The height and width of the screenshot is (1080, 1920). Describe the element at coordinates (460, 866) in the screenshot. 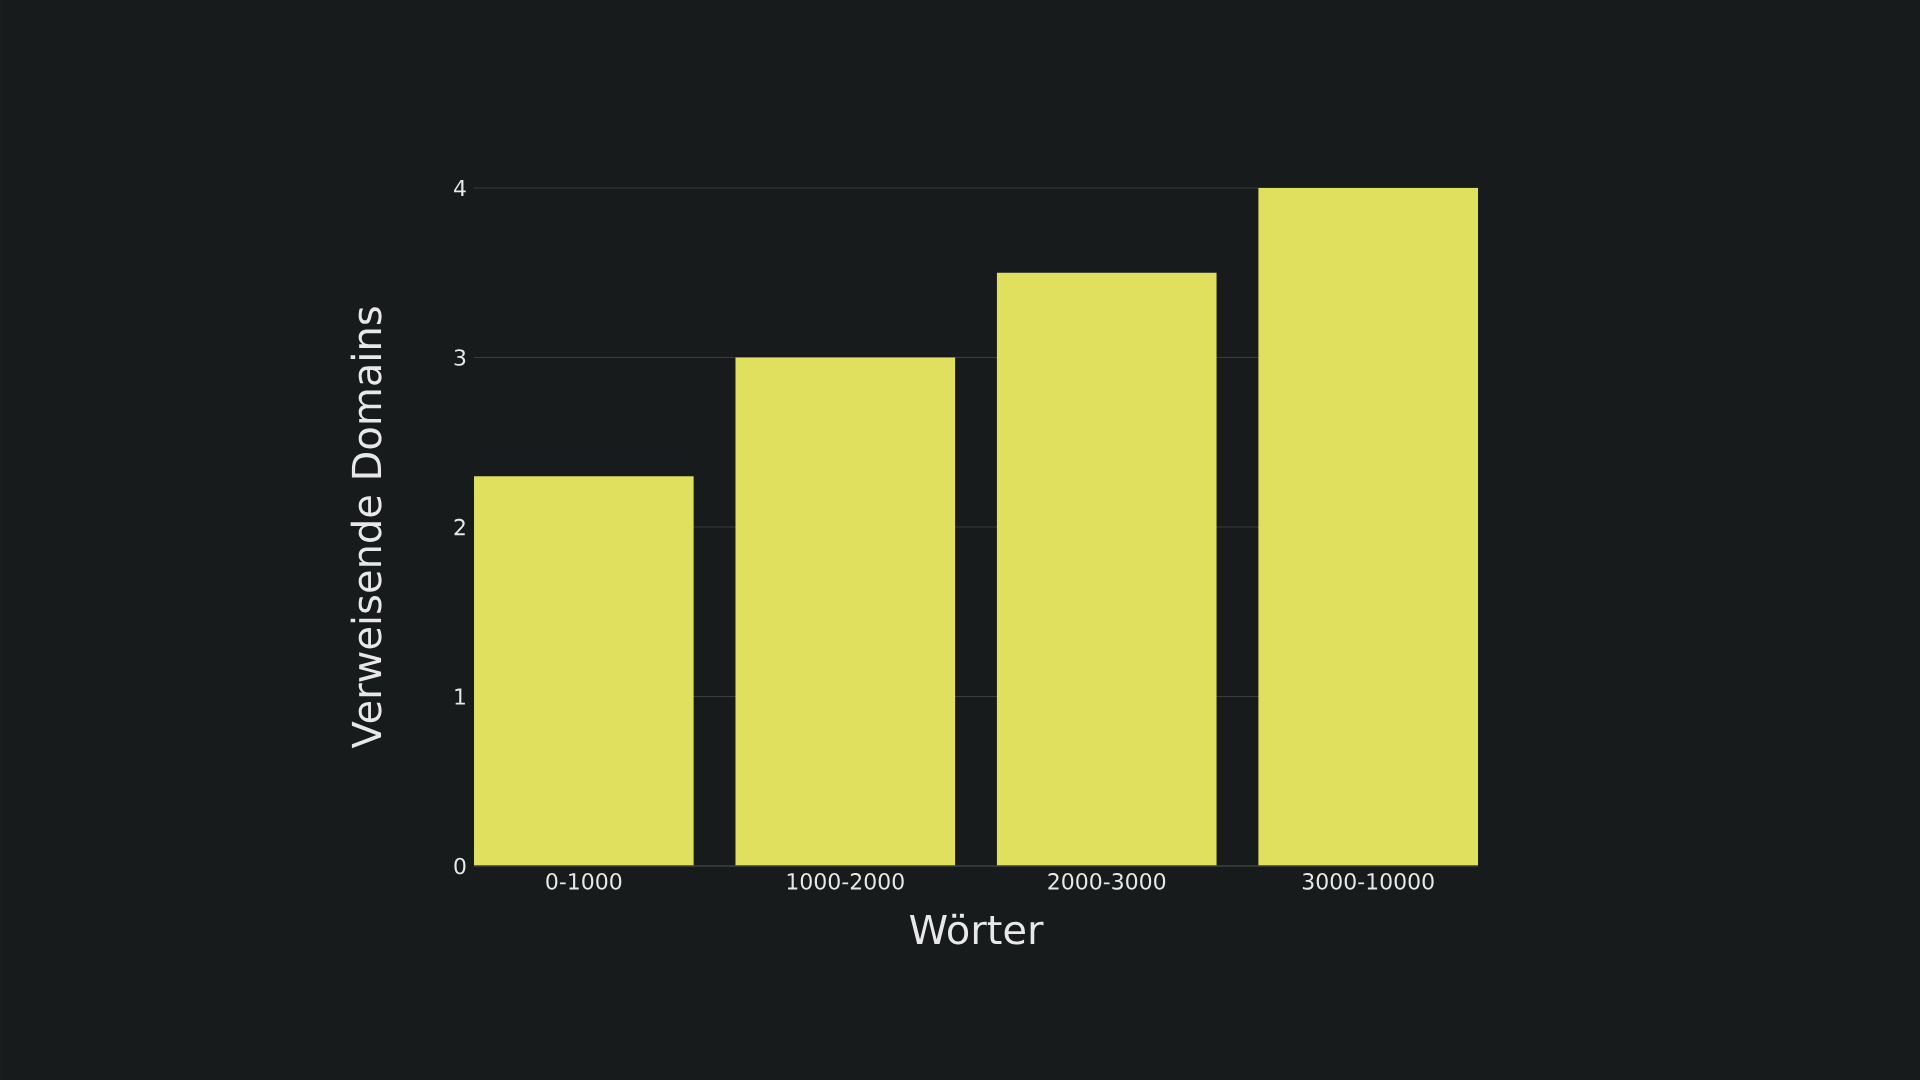

I see `y-tick-label: 0` at that location.